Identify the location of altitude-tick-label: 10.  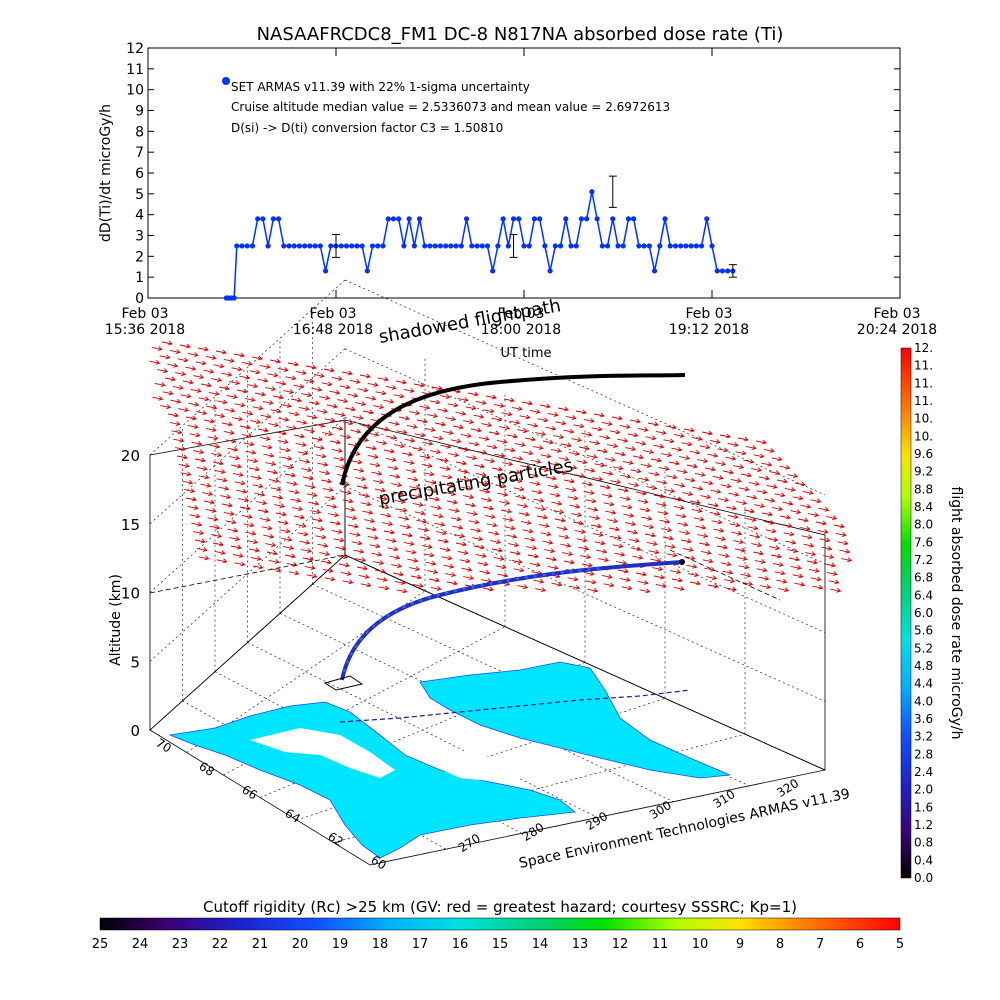
(130, 594).